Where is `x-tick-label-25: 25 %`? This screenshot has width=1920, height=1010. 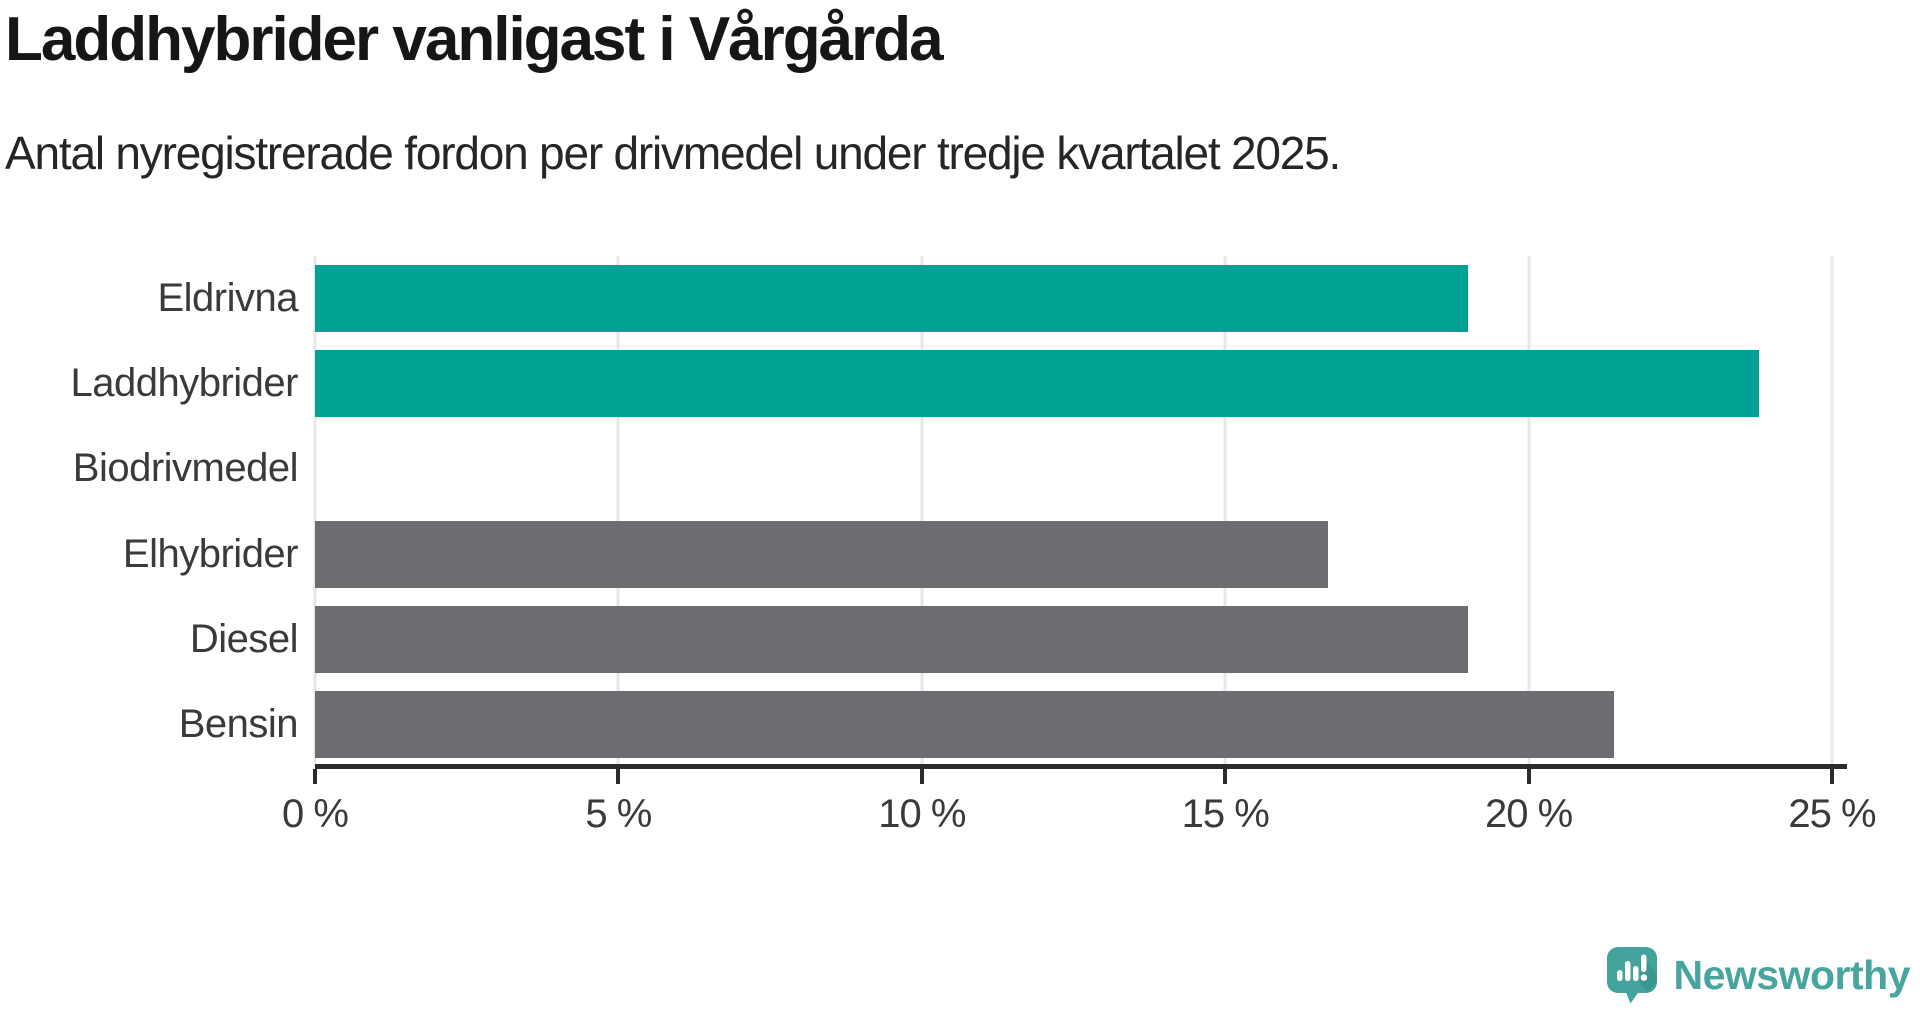 x-tick-label-25: 25 % is located at coordinates (1832, 814).